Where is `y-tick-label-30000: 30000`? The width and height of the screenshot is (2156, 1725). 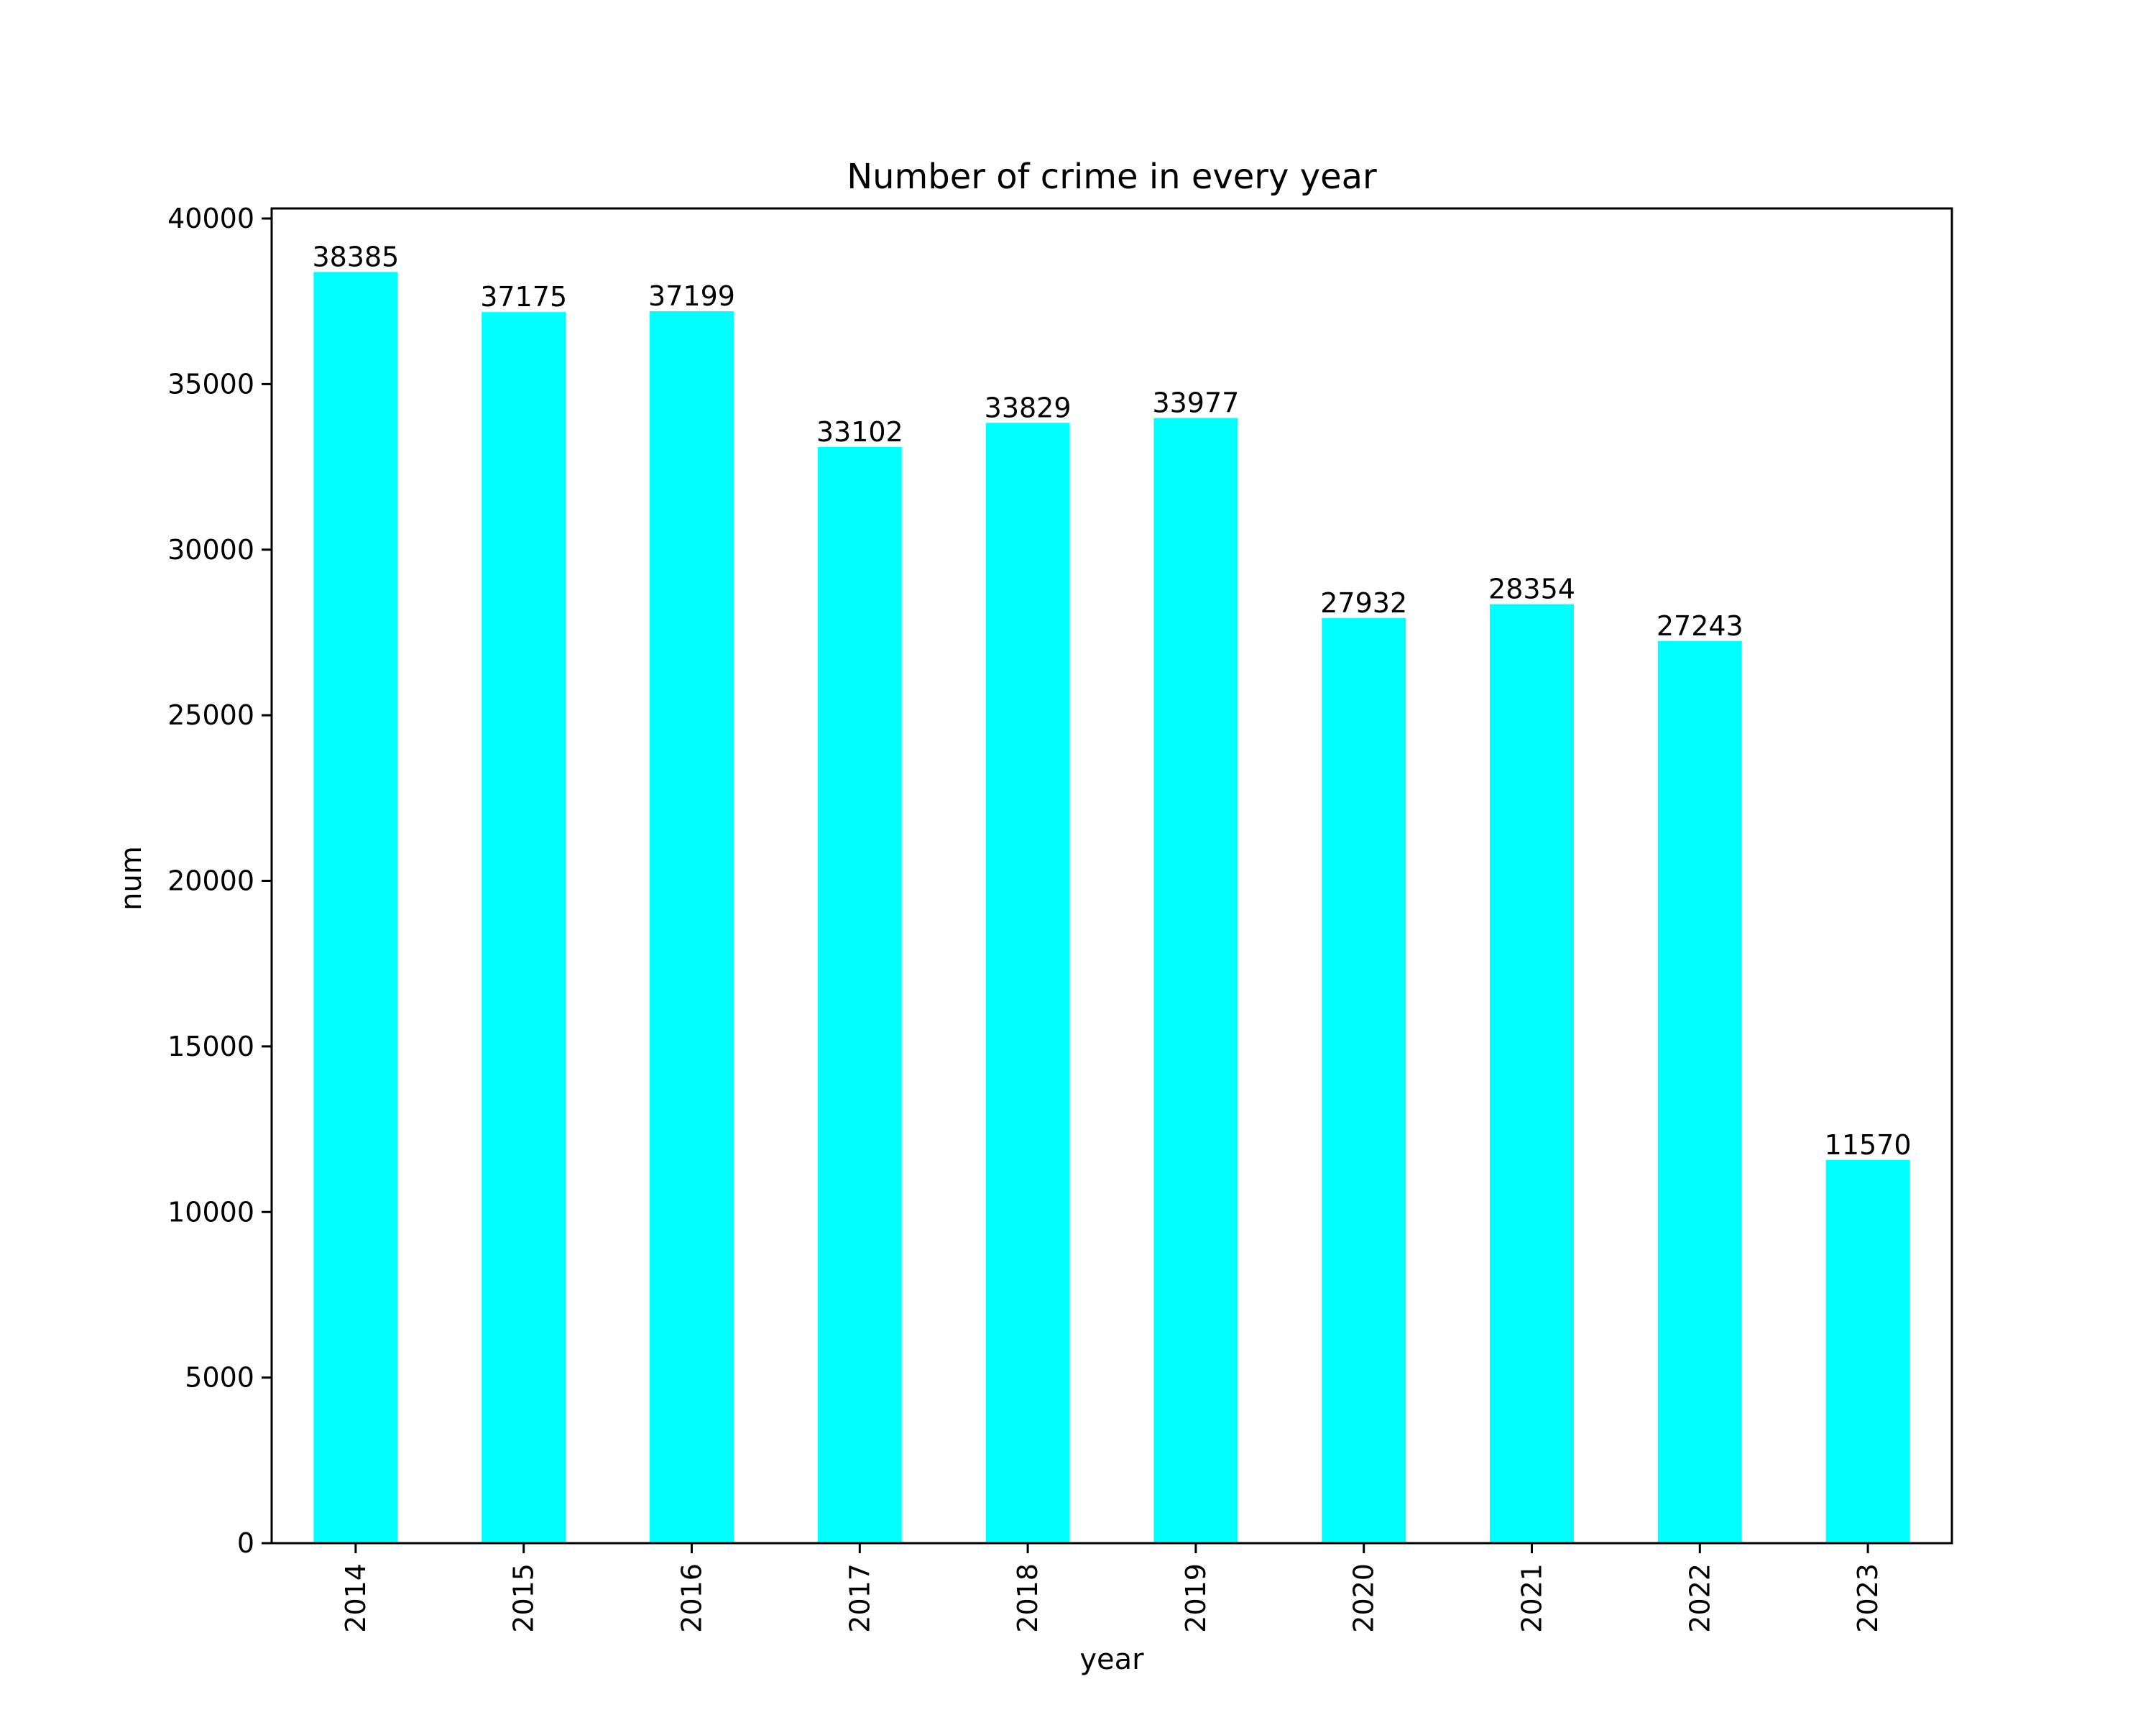 y-tick-label-30000: 30000 is located at coordinates (210, 550).